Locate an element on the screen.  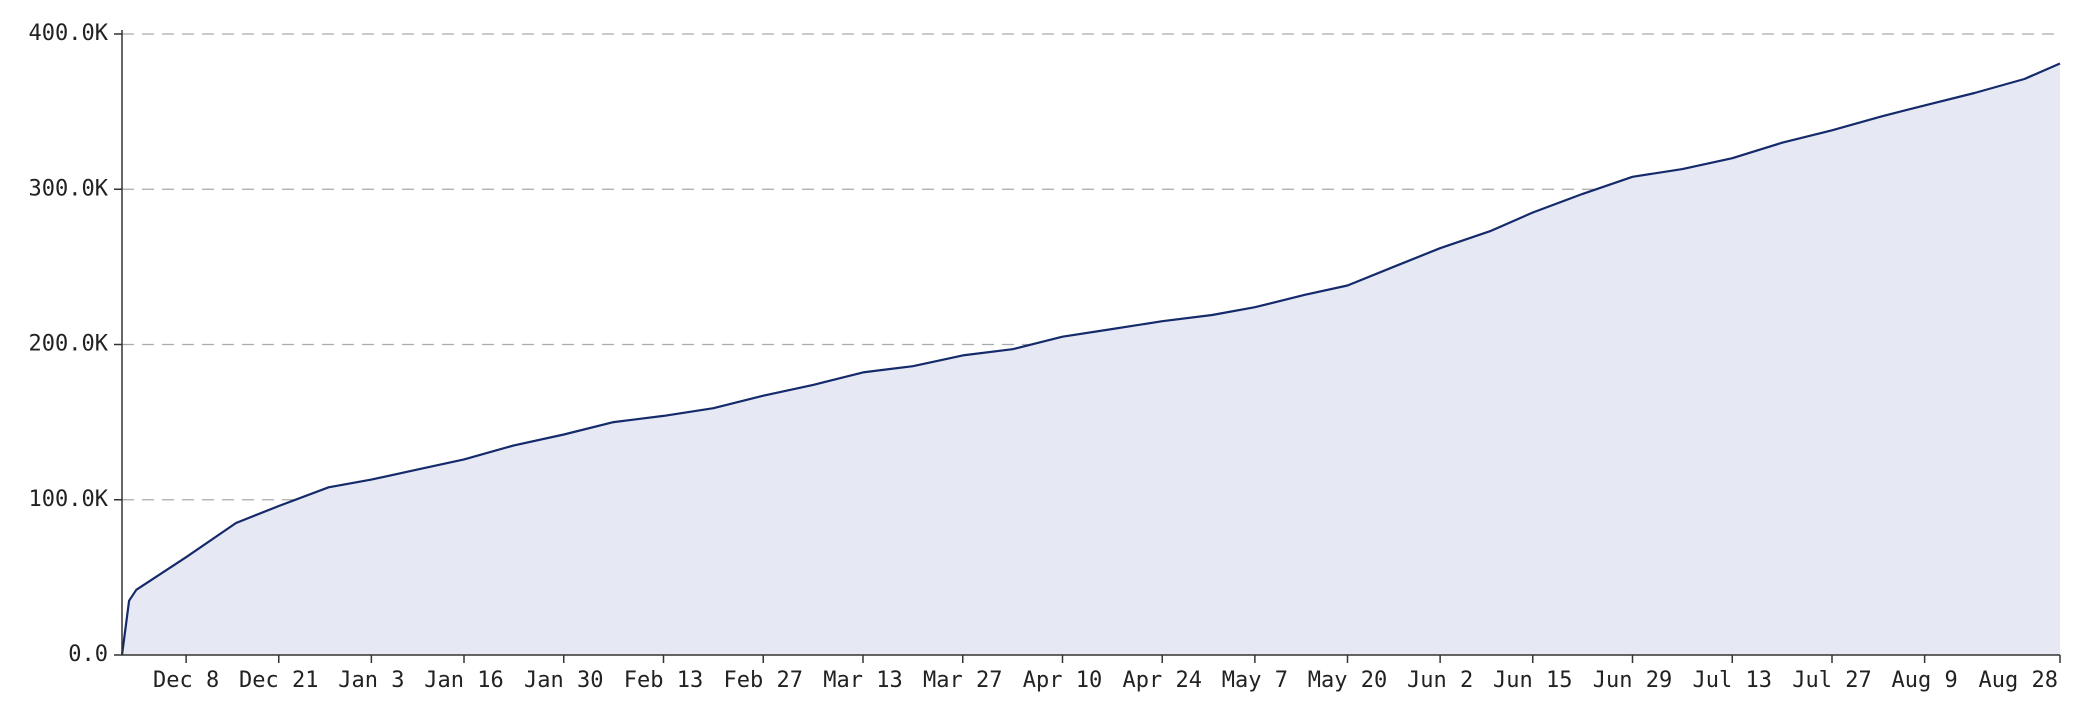
x-tick-label: Apr 24 is located at coordinates (1162, 680).